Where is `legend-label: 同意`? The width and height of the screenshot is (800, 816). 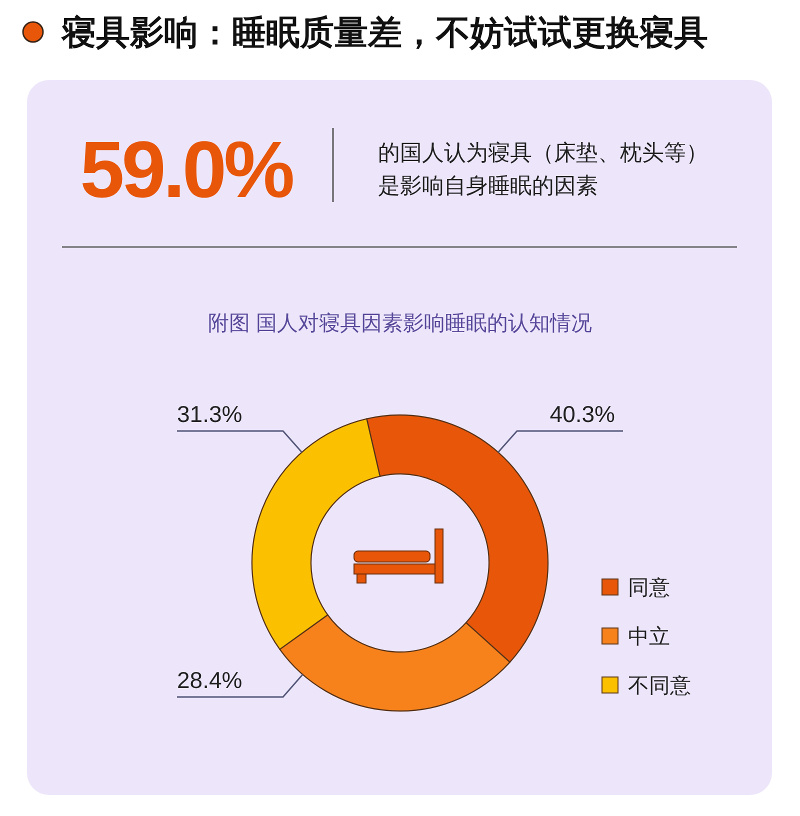
legend-label: 同意 is located at coordinates (649, 588).